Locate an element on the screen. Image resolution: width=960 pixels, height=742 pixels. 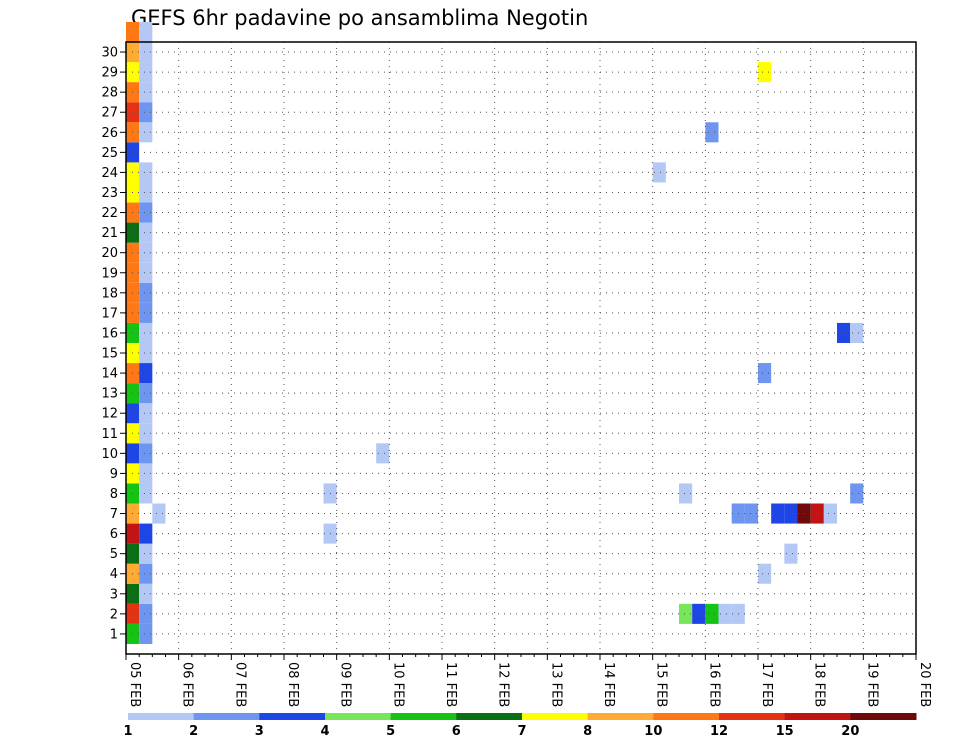
y-tick-label: 13 is located at coordinates (109, 394).